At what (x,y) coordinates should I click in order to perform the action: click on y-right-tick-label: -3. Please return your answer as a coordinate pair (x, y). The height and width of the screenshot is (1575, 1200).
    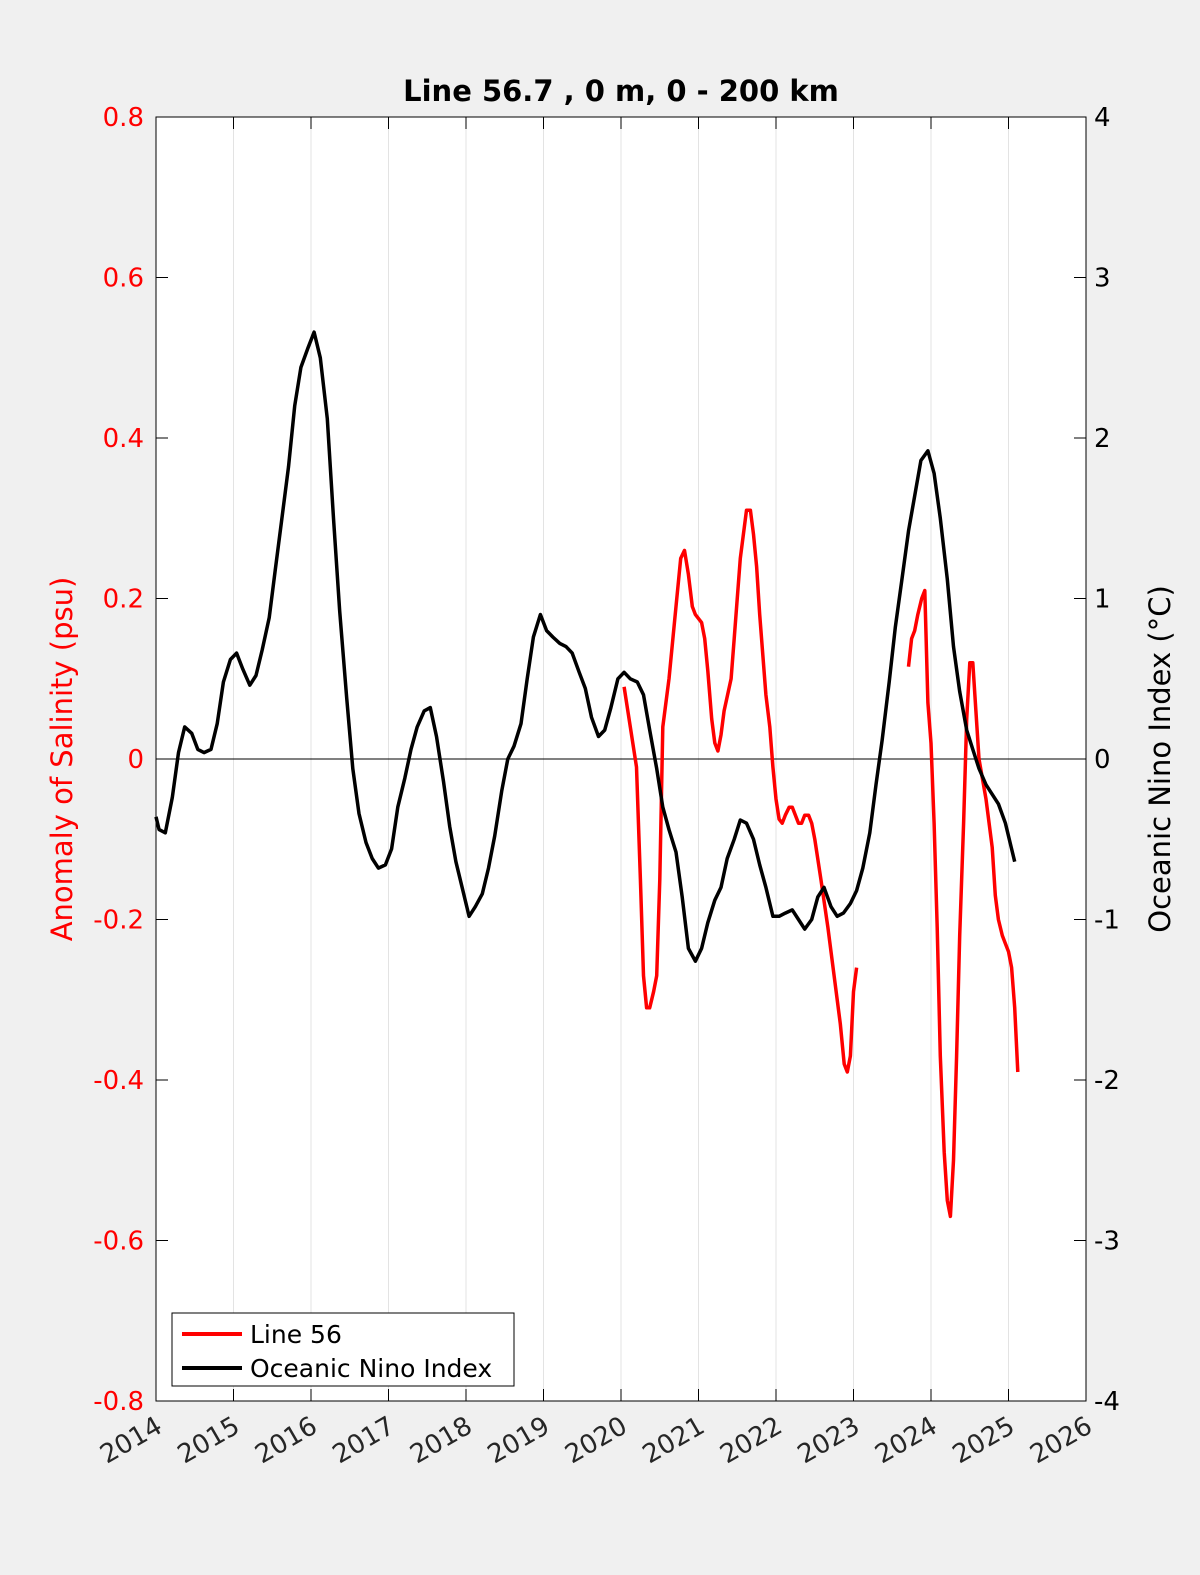
    Looking at the image, I should click on (1107, 1242).